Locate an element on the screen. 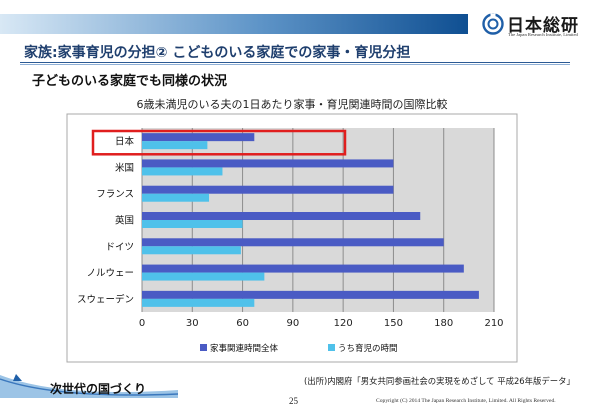  footer-tagline: 次世代の国づくり is located at coordinates (98, 389).